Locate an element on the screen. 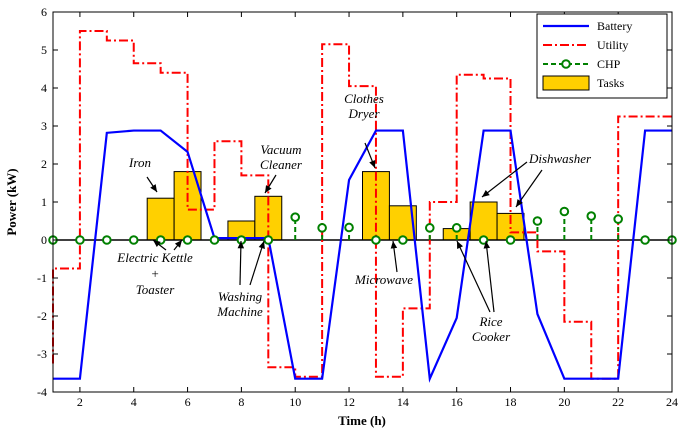 This screenshot has height=434, width=688. y-tick-label: 1 is located at coordinates (44, 202).